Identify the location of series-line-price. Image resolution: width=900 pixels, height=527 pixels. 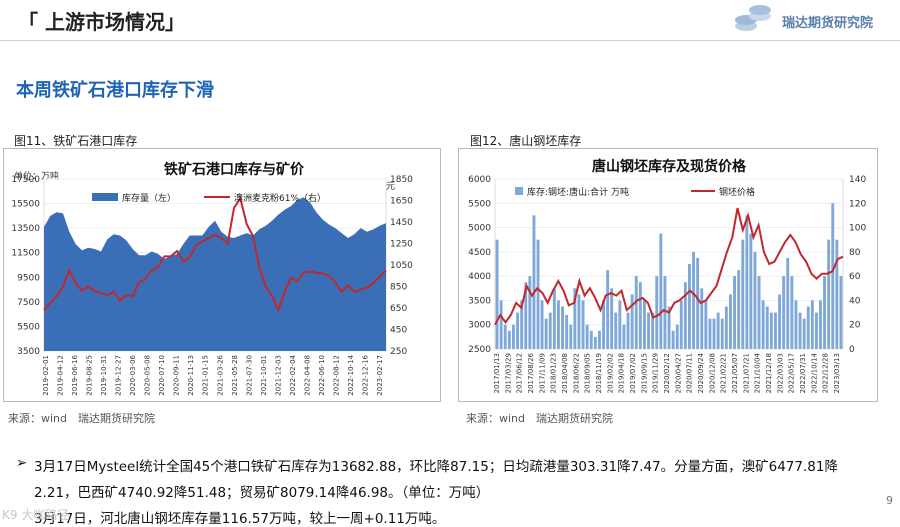
(215, 254).